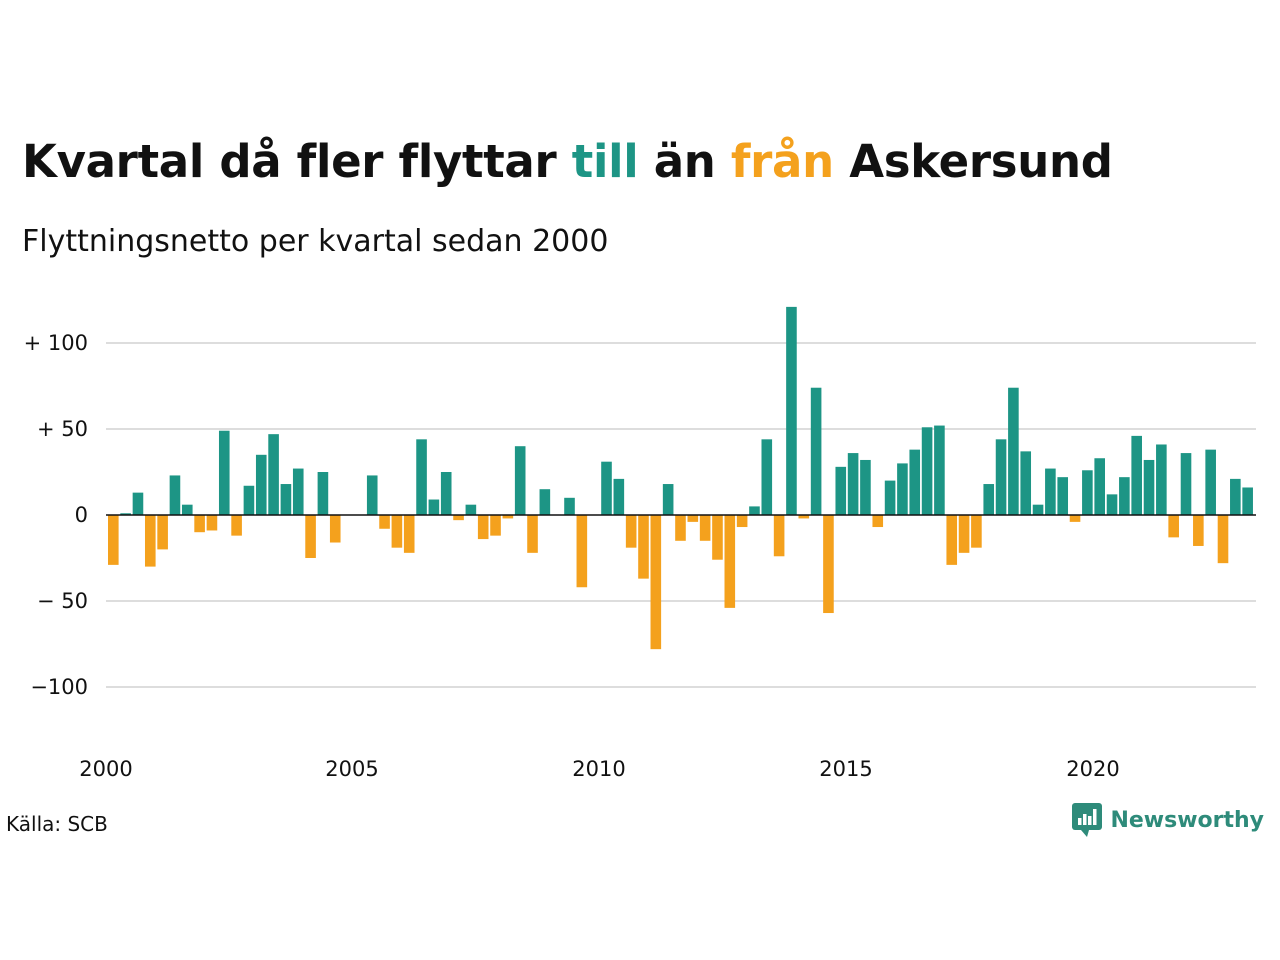 The image size is (1280, 960). I want to click on y-tick-label: + 50, so click(62, 429).